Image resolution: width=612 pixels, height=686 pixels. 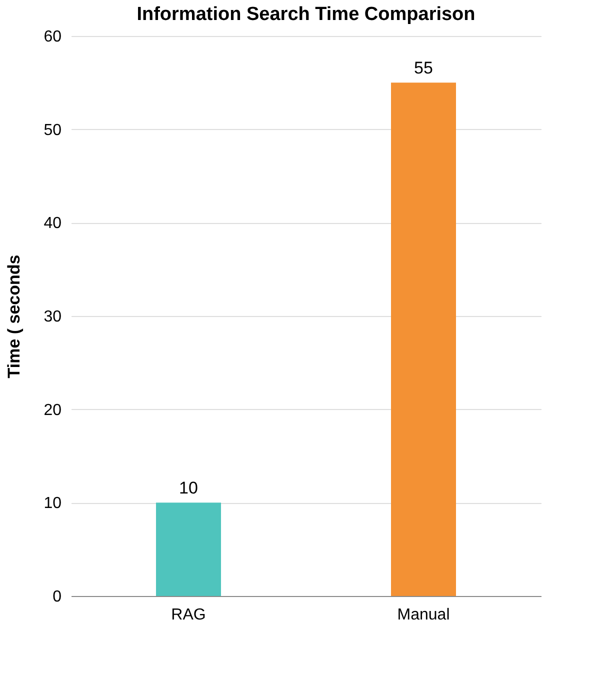 I want to click on y-tick-label: 0, so click(x=57, y=597).